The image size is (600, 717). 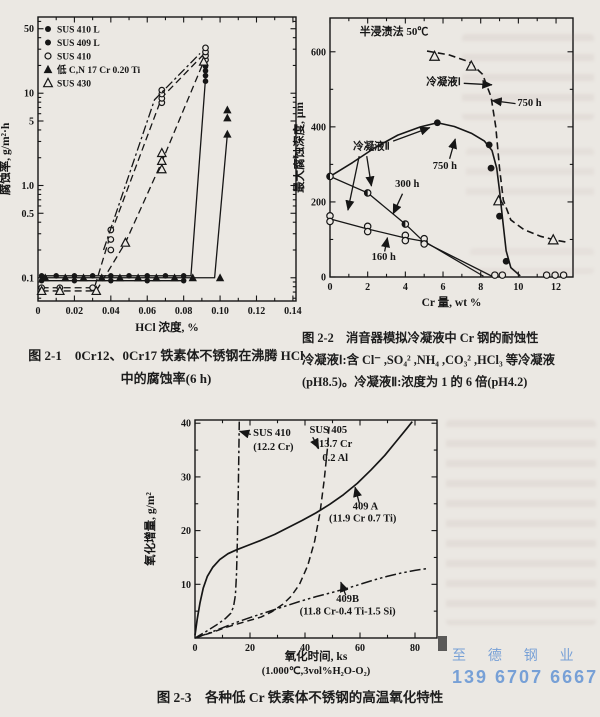 I want to click on caption-line: (pH8.5)。冷凝液Ⅱ:浓度为 1 的 6 倍(pH4.2), so click(x=415, y=382).